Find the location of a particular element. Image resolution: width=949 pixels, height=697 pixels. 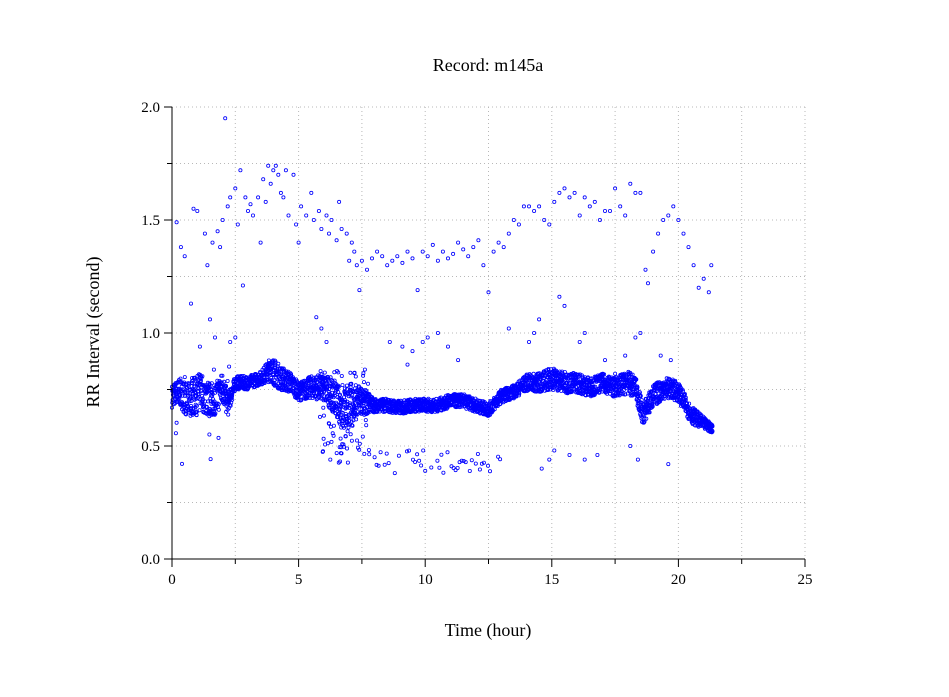

x-tick-label: 25 is located at coordinates (805, 580).